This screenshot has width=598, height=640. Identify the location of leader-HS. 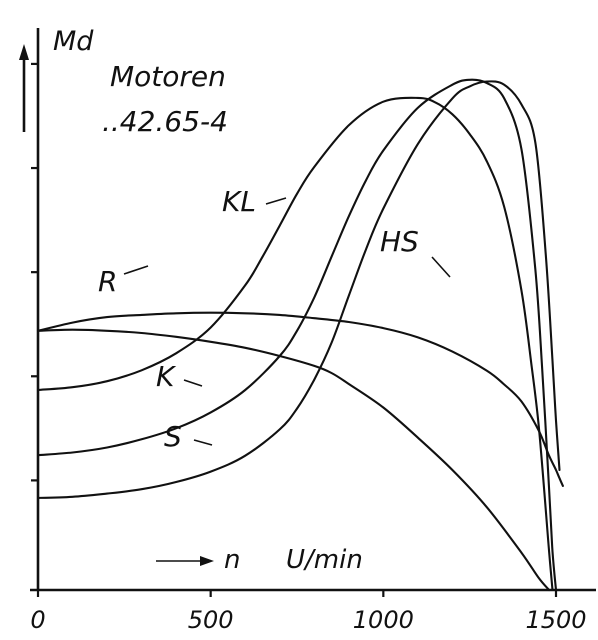
(441, 267).